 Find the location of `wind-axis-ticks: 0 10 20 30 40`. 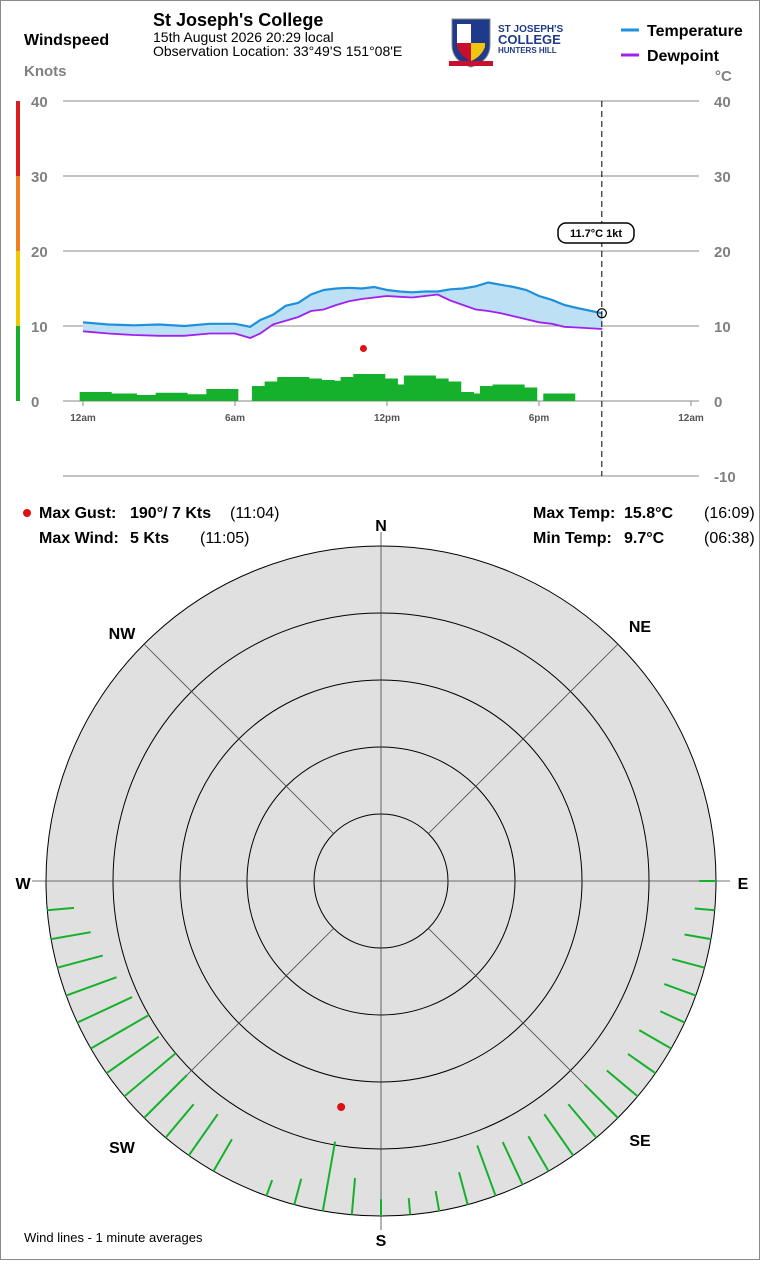

wind-axis-ticks: 0 10 20 30 40 is located at coordinates (39, 252).